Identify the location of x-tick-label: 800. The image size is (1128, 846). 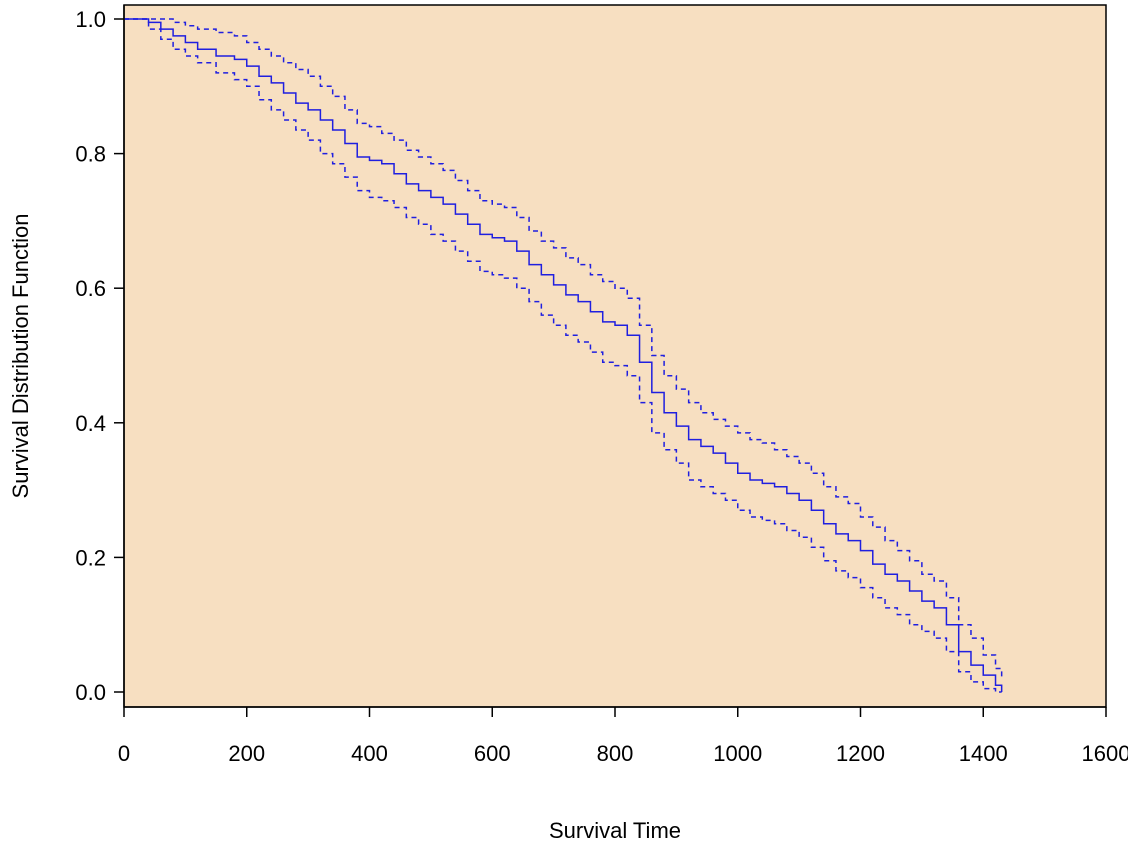
(615, 753).